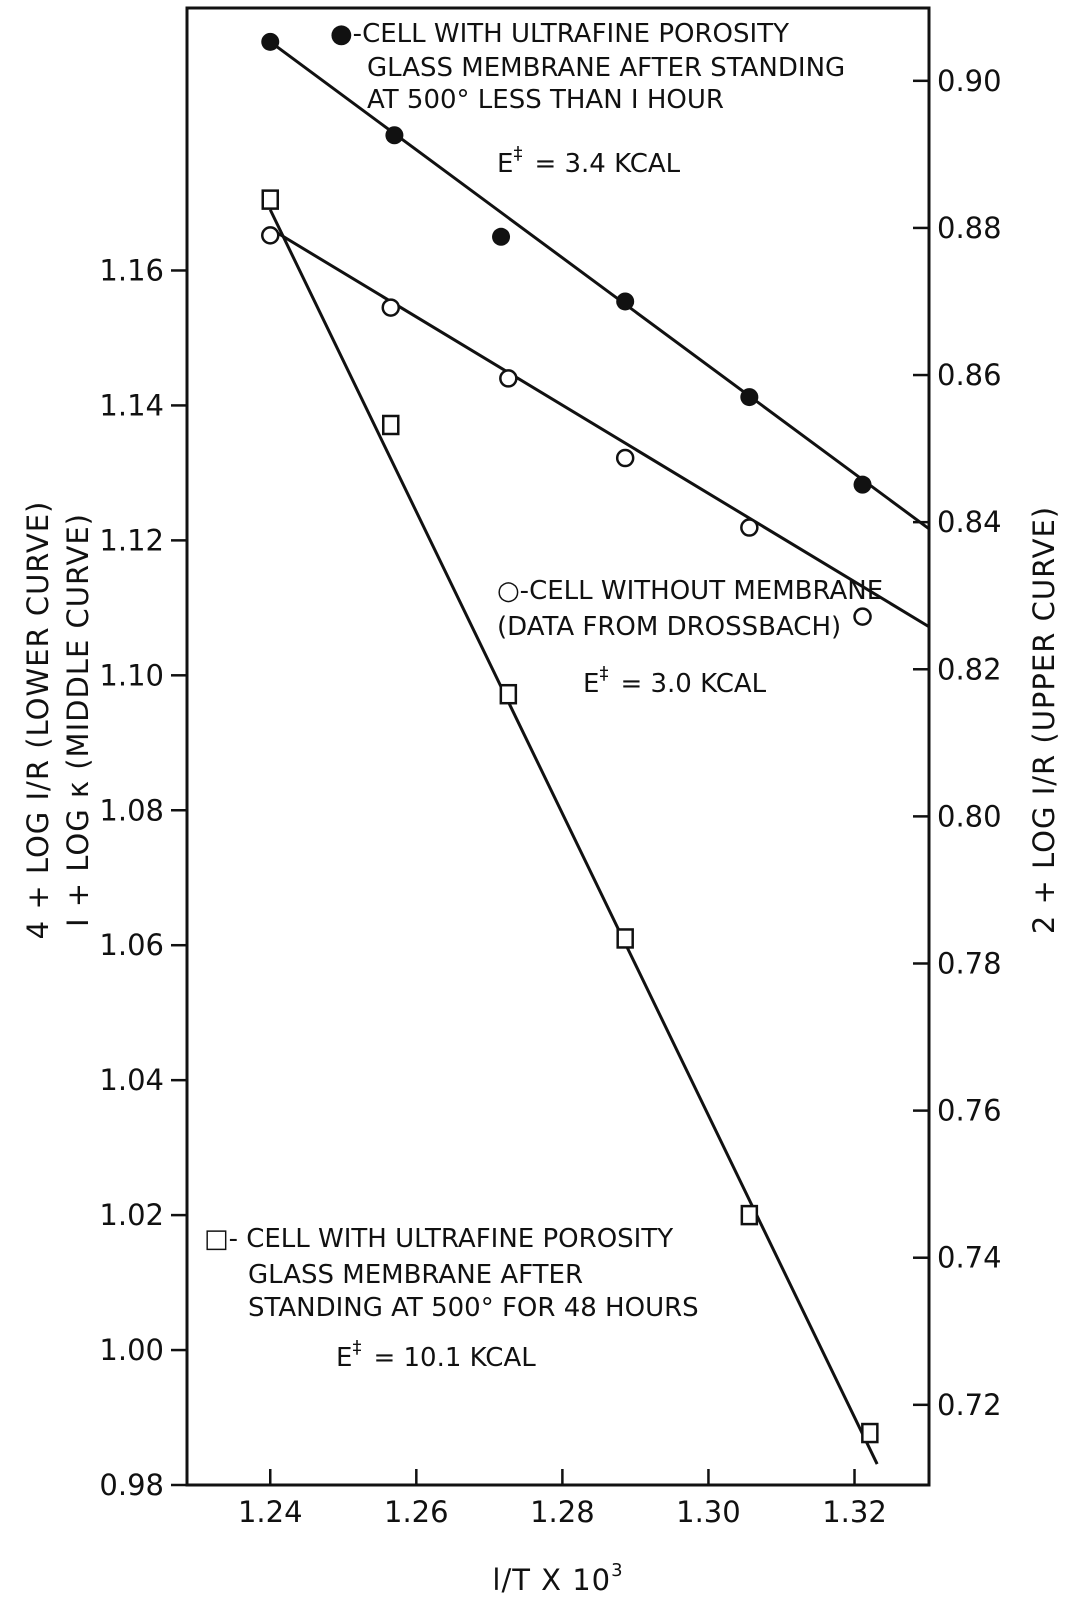 This screenshot has height=1603, width=1081. Describe the element at coordinates (131, 945) in the screenshot. I see `left-tick-label: 1.06` at that location.